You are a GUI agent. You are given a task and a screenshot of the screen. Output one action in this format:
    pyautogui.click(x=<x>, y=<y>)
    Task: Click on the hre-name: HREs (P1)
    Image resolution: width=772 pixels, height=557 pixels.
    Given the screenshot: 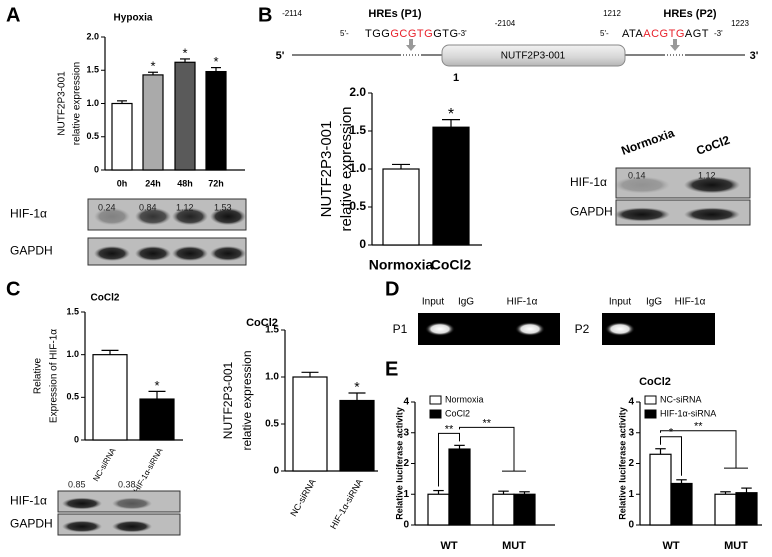 What is the action you would take?
    pyautogui.click(x=395, y=14)
    